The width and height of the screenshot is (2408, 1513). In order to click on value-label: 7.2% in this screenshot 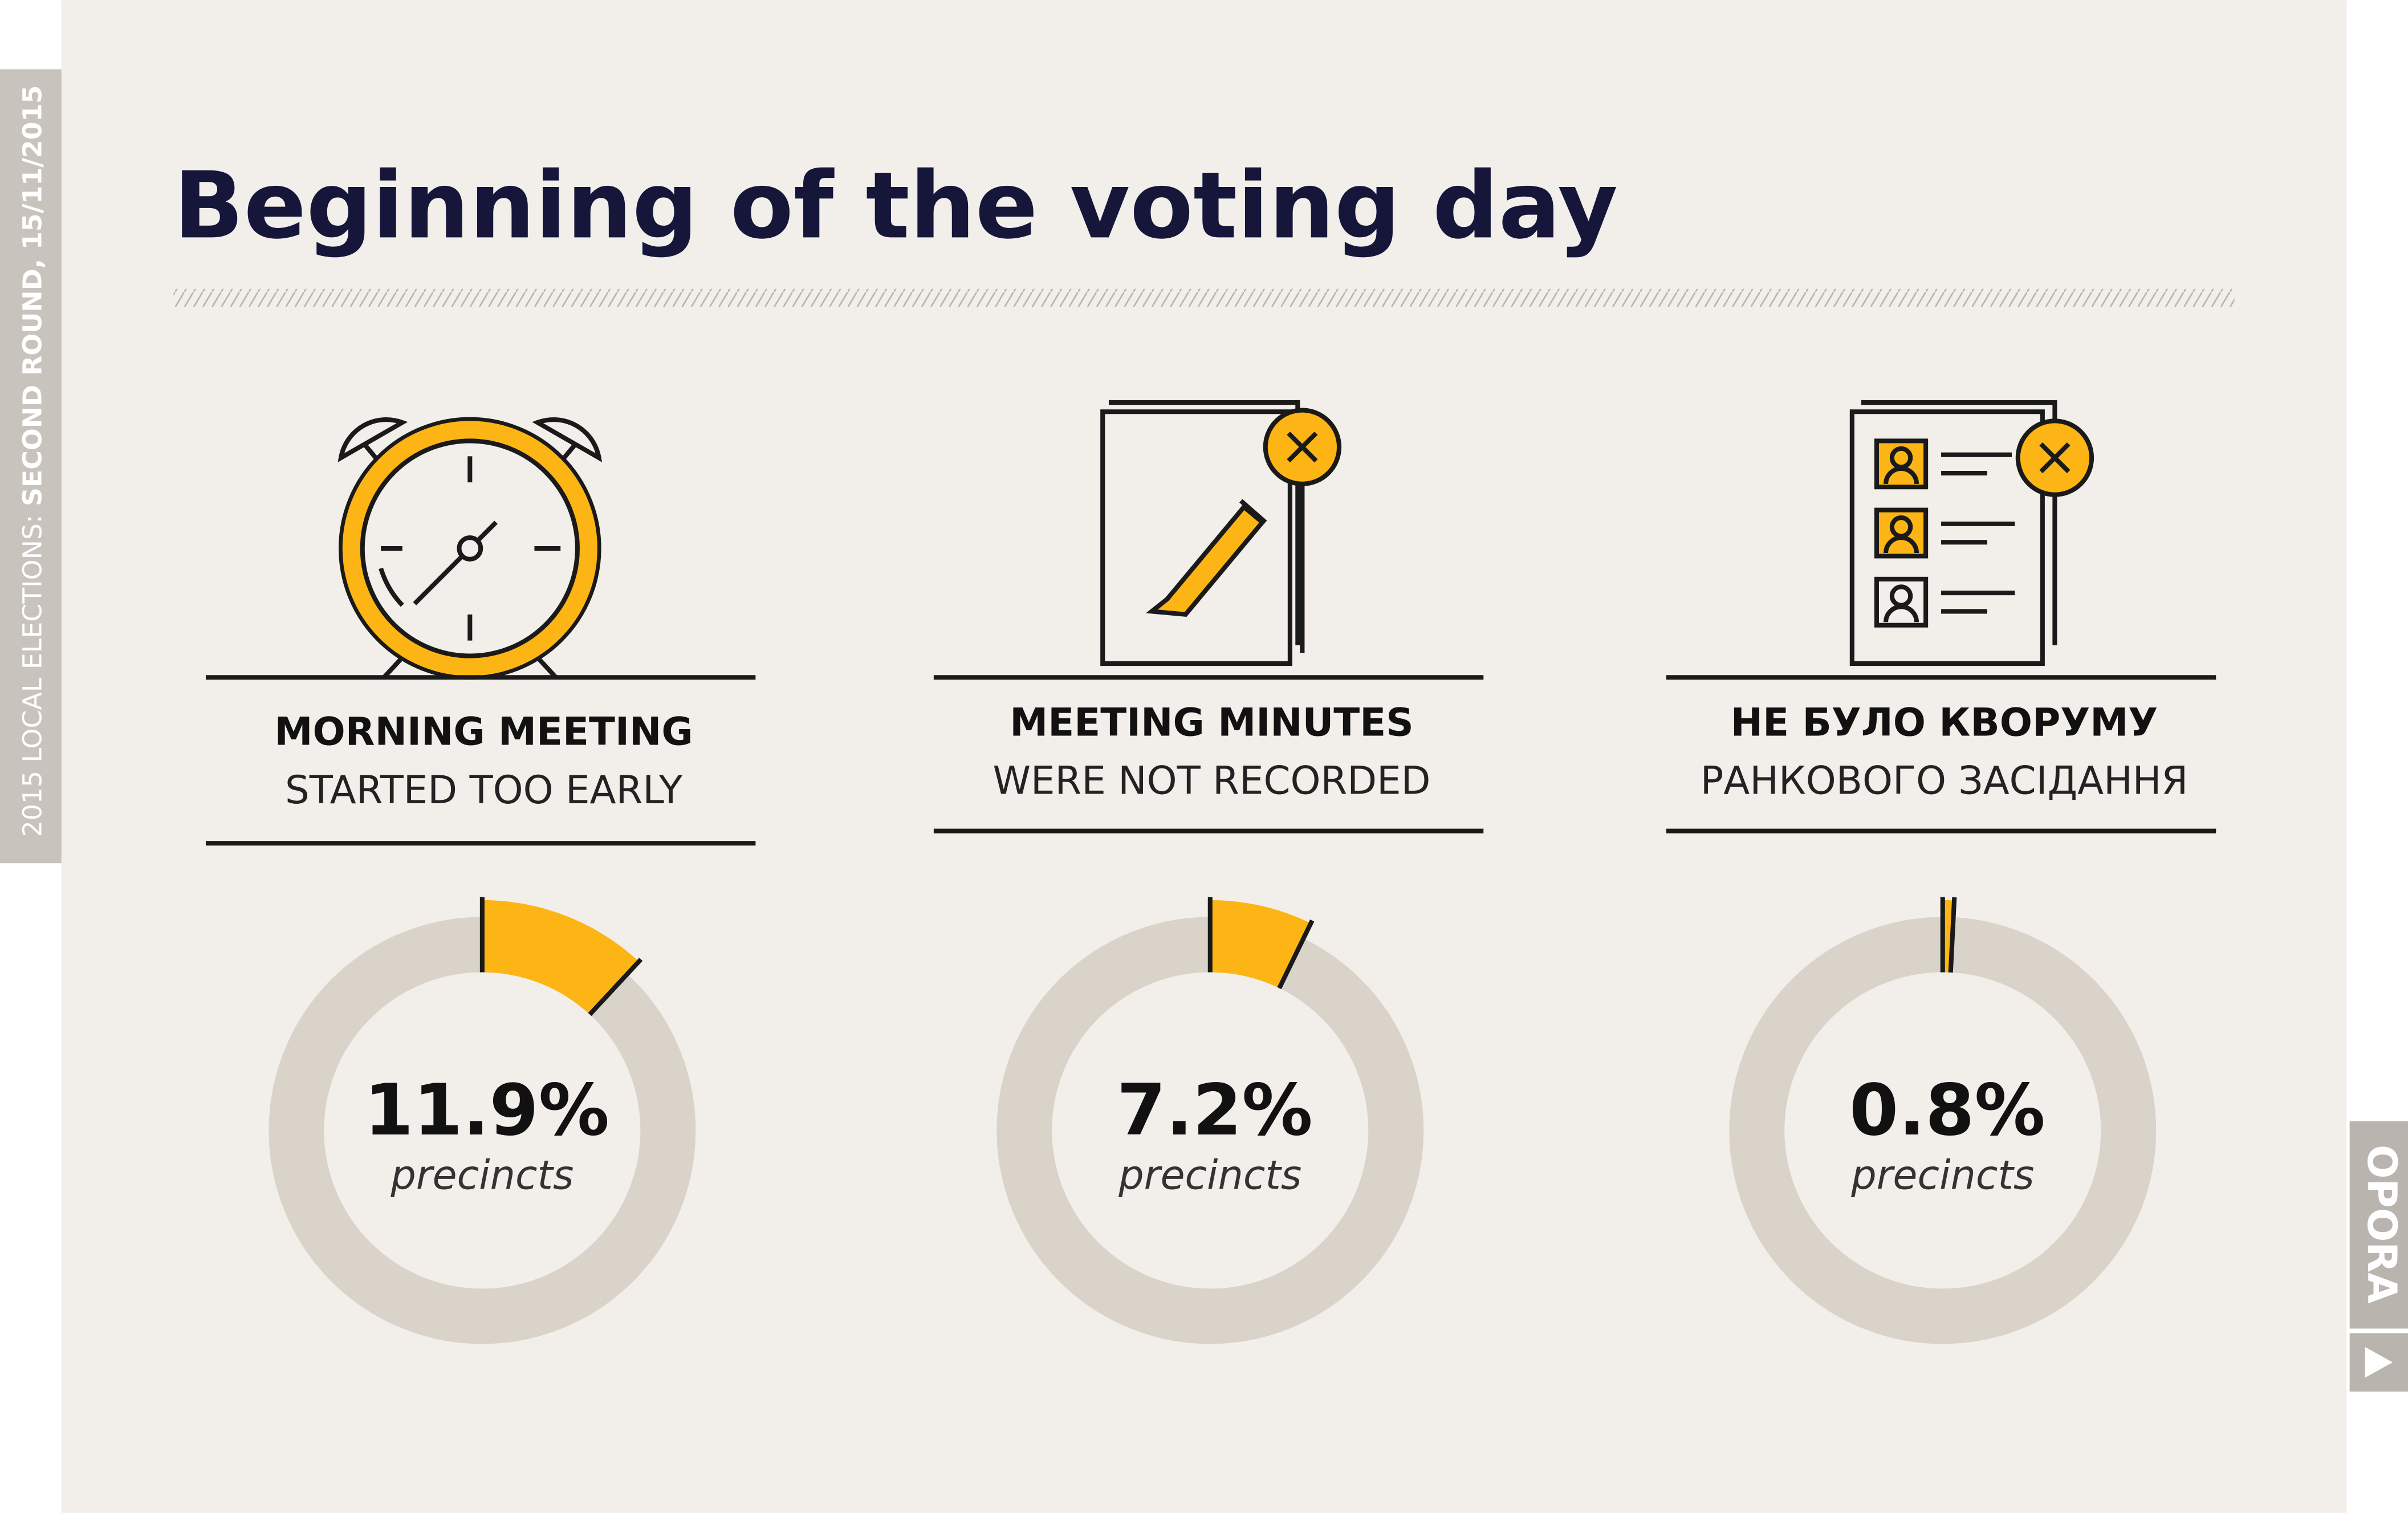, I will do `click(1215, 1110)`.